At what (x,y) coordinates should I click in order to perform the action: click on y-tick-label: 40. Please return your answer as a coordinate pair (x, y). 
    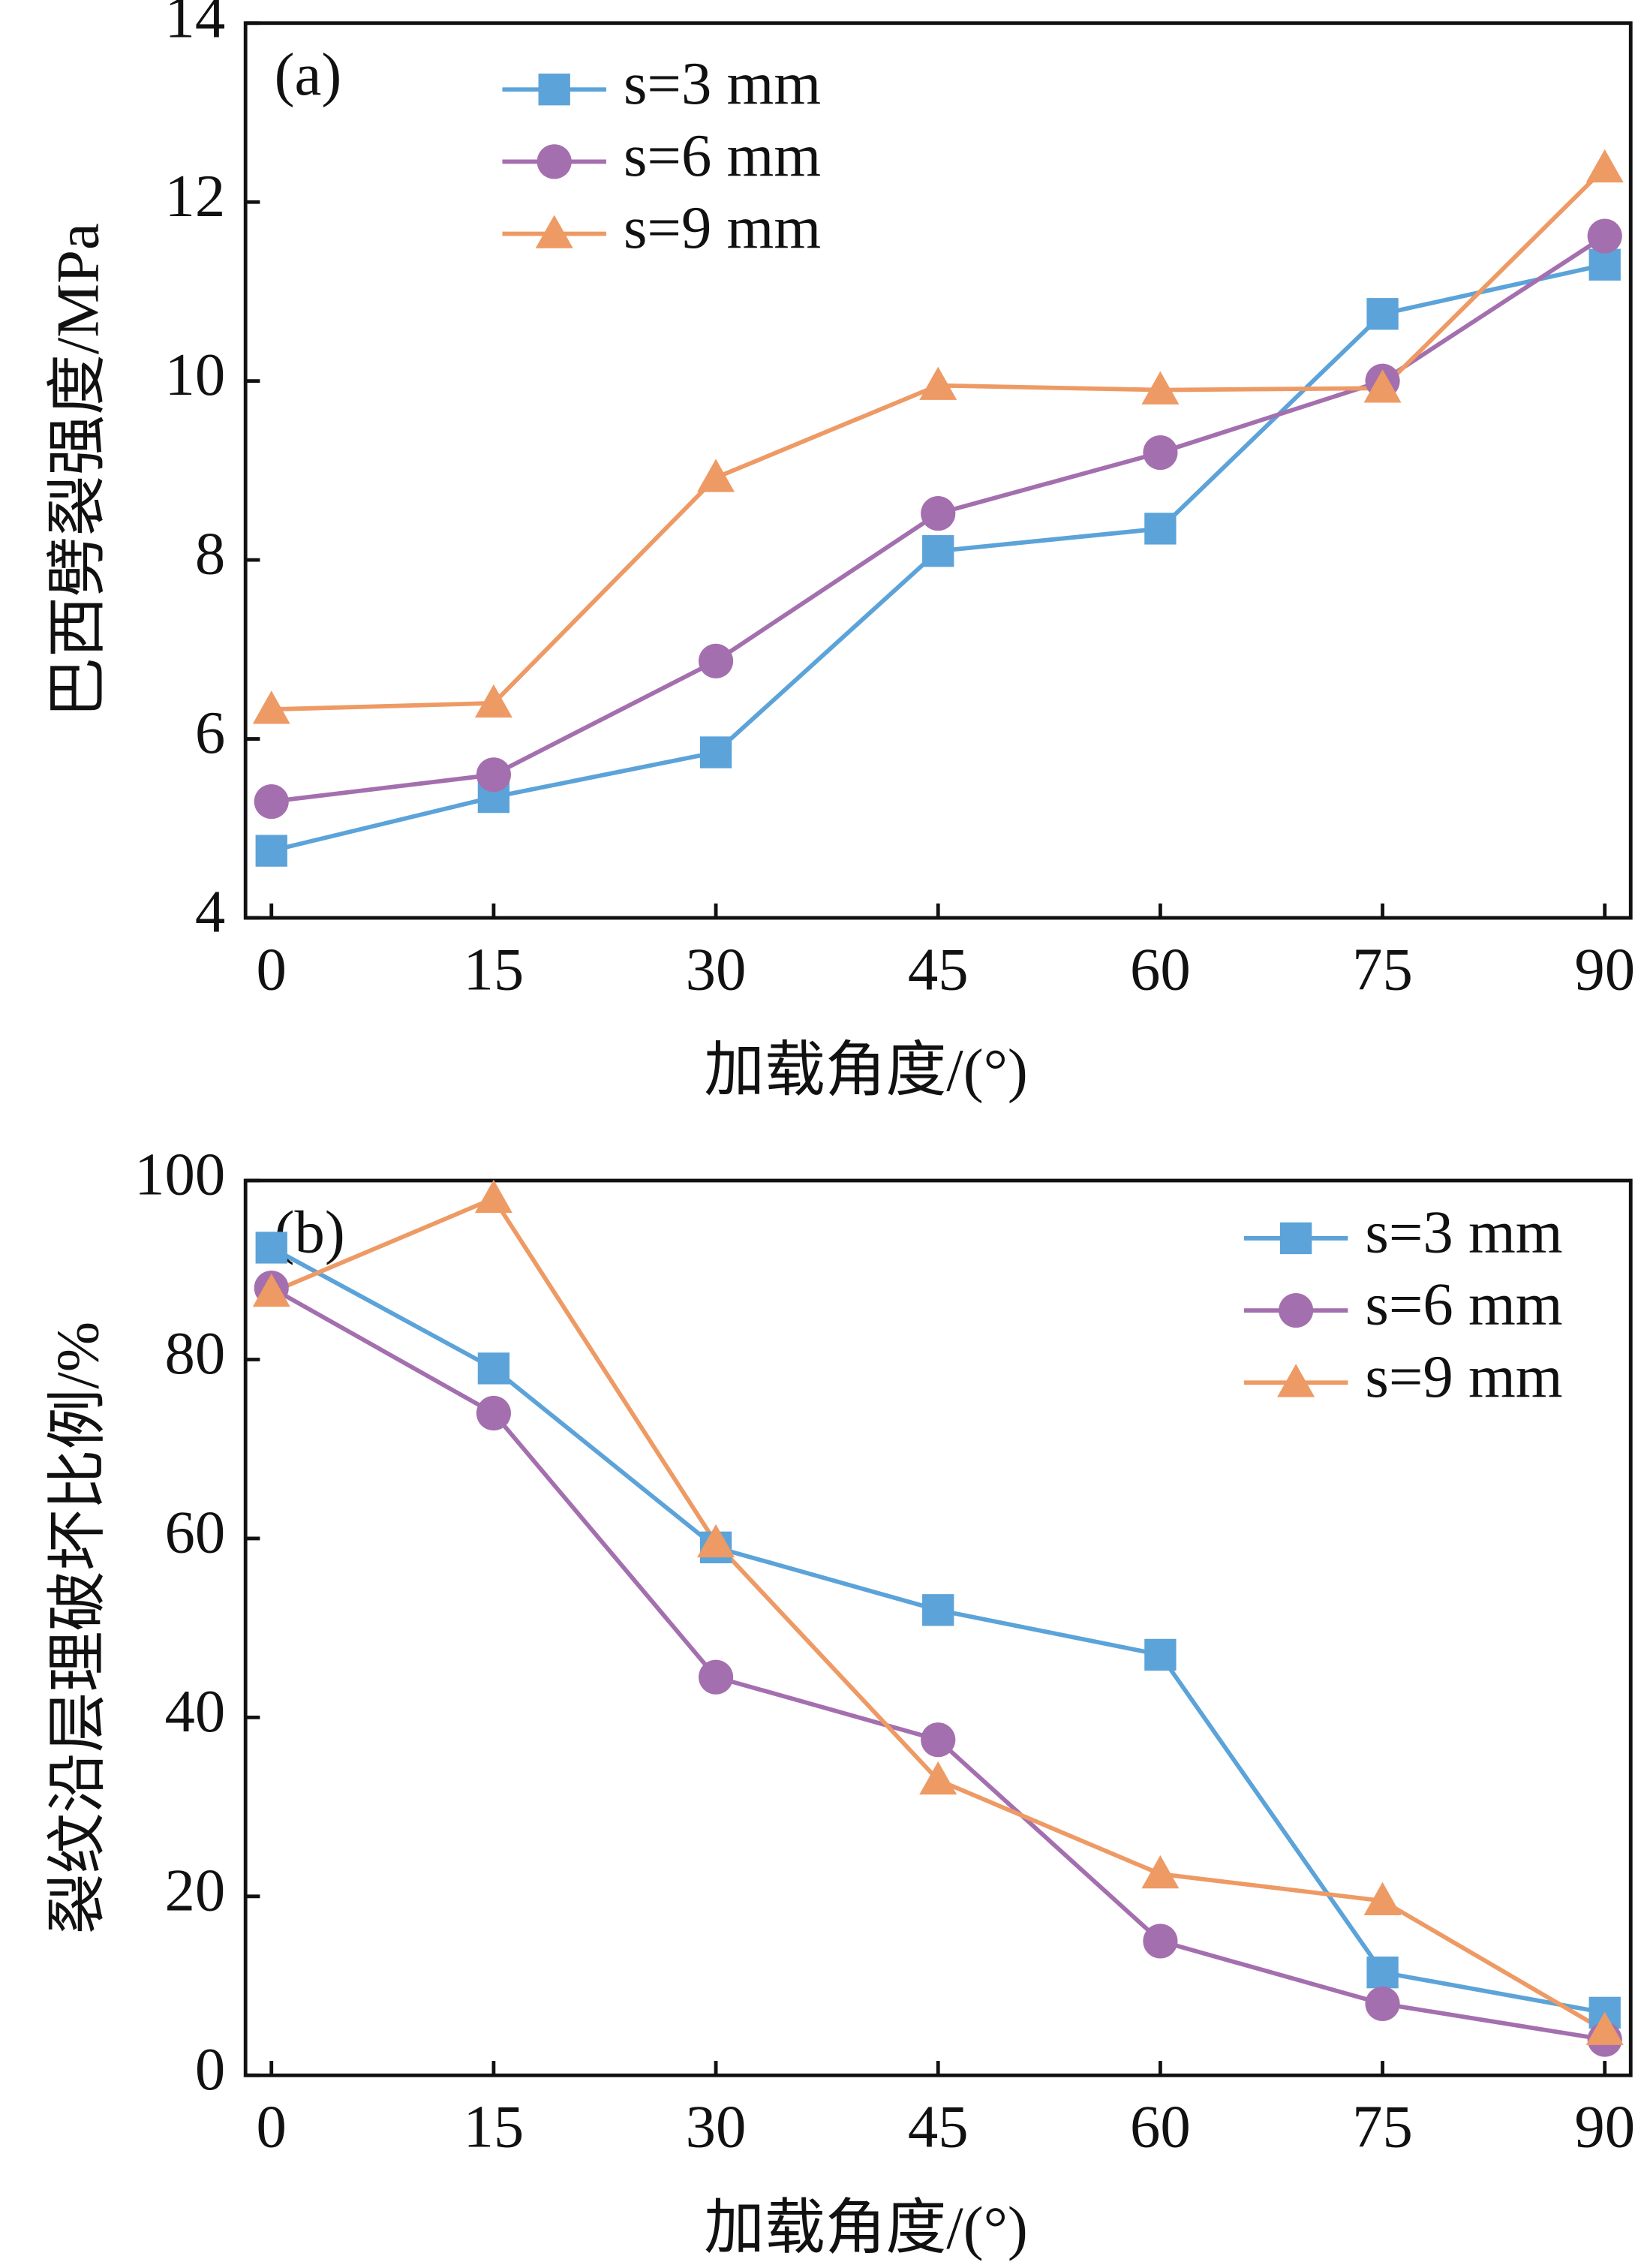
    Looking at the image, I should click on (195, 1712).